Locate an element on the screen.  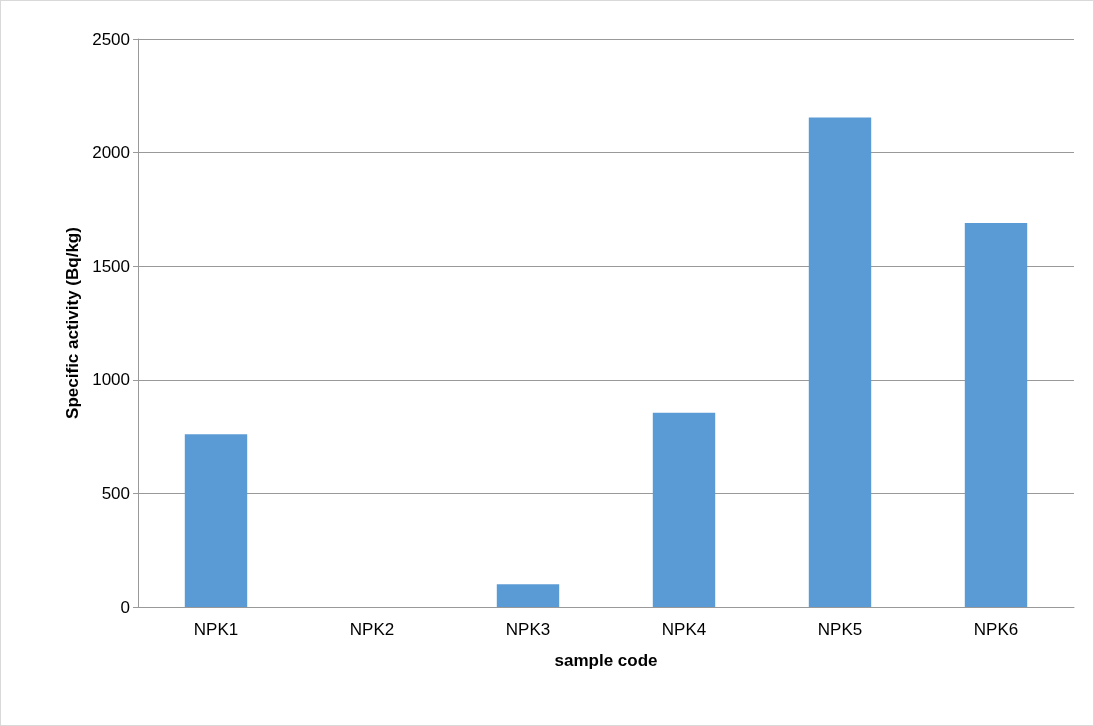
x-axis-title: sample code is located at coordinates (606, 660).